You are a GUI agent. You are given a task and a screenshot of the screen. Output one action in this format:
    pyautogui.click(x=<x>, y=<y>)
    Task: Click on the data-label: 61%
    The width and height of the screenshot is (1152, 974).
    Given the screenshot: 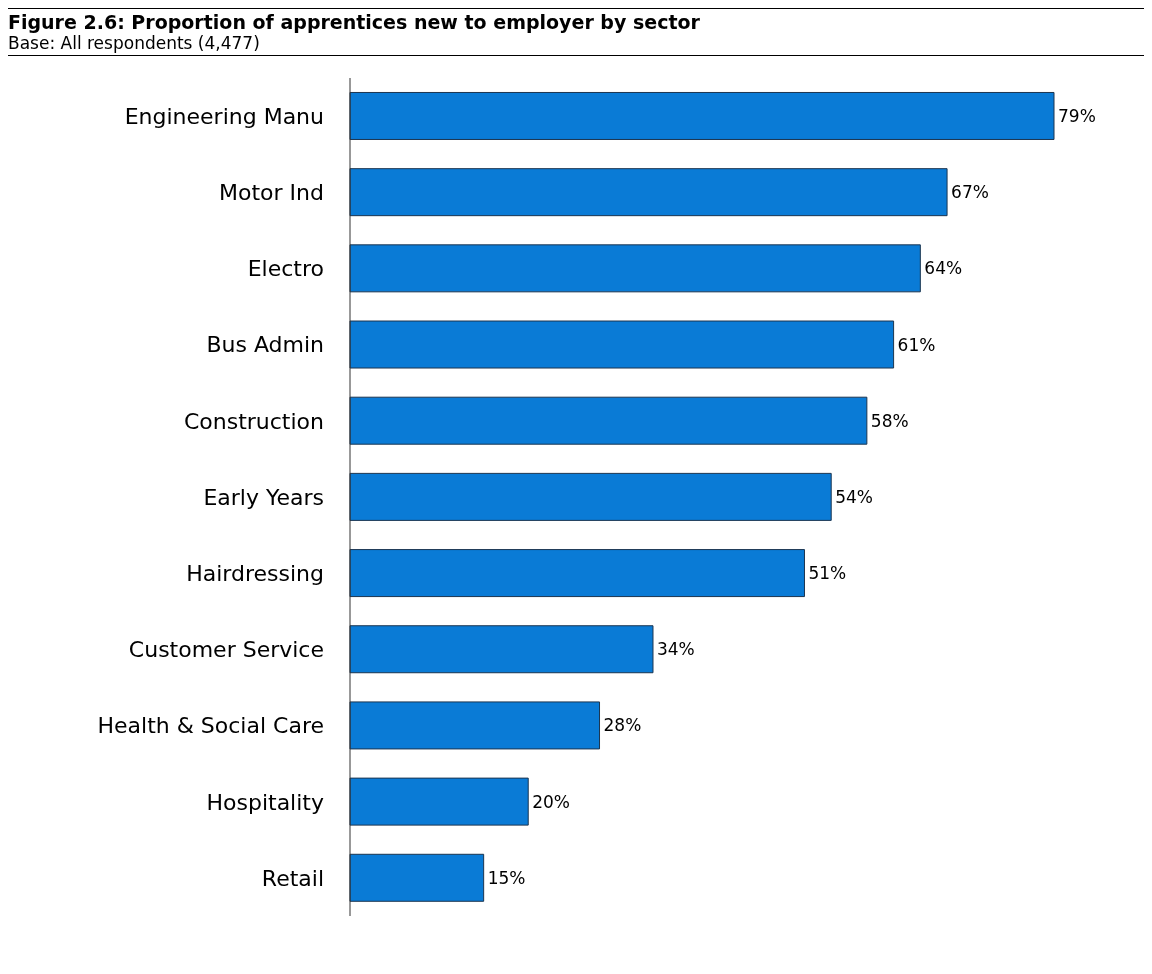 What is the action you would take?
    pyautogui.click(x=916, y=344)
    